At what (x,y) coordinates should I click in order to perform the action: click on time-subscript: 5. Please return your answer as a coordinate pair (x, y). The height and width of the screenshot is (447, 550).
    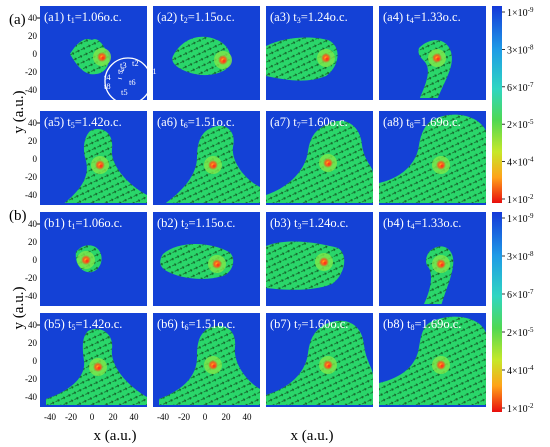
    Looking at the image, I should click on (73, 327).